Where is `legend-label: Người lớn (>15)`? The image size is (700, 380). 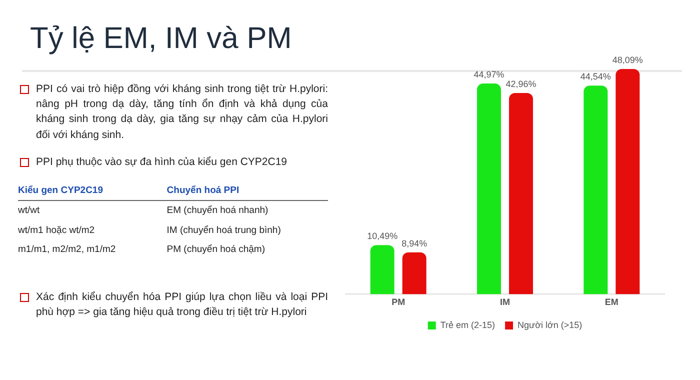
legend-label: Người lớn (>15) is located at coordinates (550, 325).